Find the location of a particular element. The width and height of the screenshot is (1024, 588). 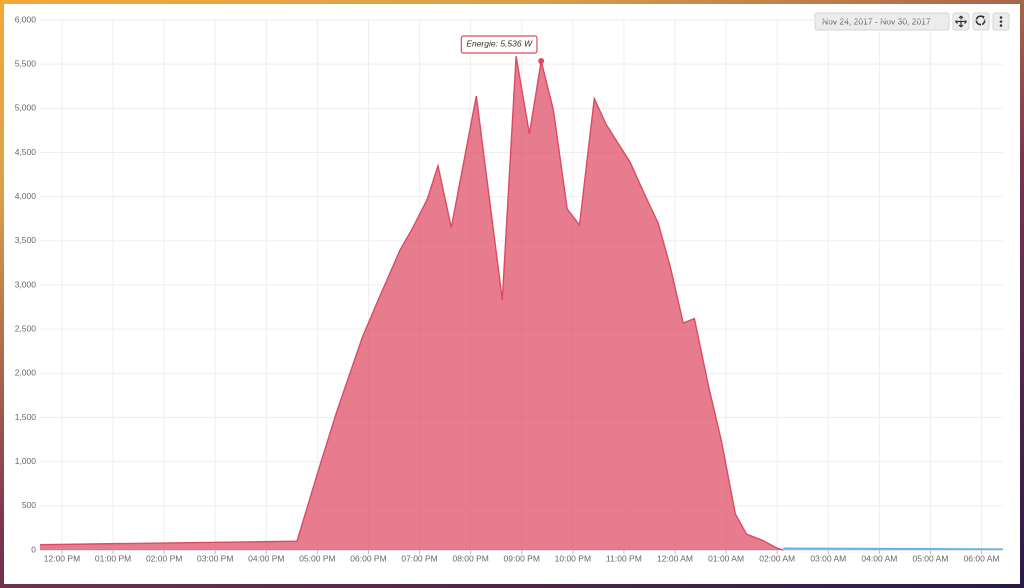

highlight-point is located at coordinates (541, 60).